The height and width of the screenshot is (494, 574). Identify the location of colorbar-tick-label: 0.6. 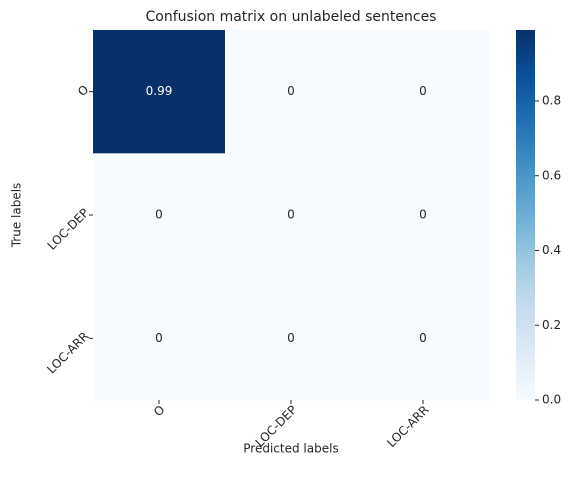
(551, 175).